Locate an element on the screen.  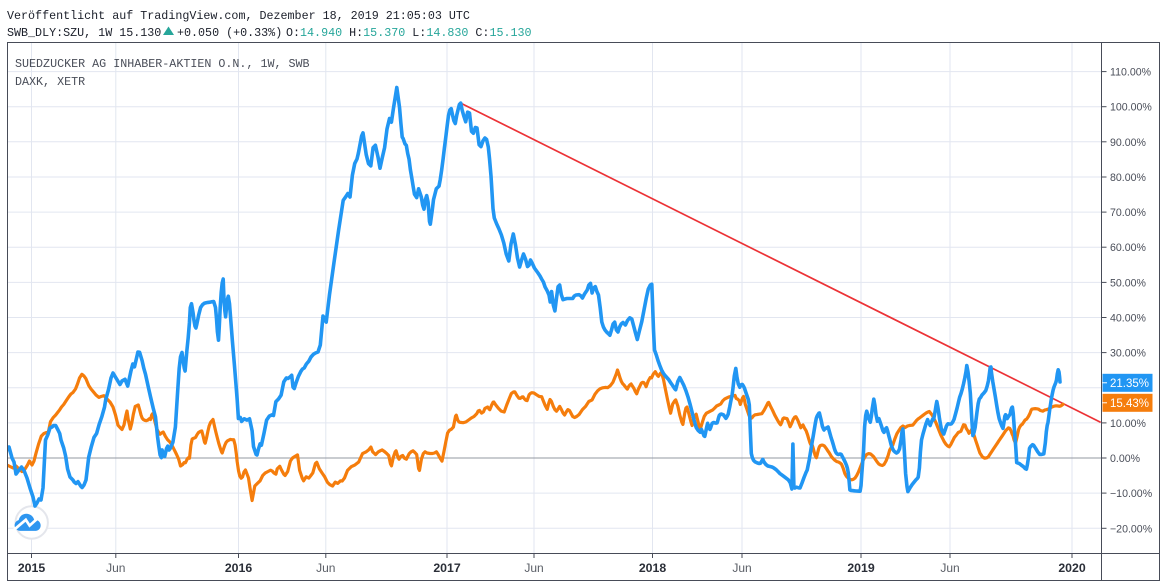
svg-text: 2018 is located at coordinates (653, 568).